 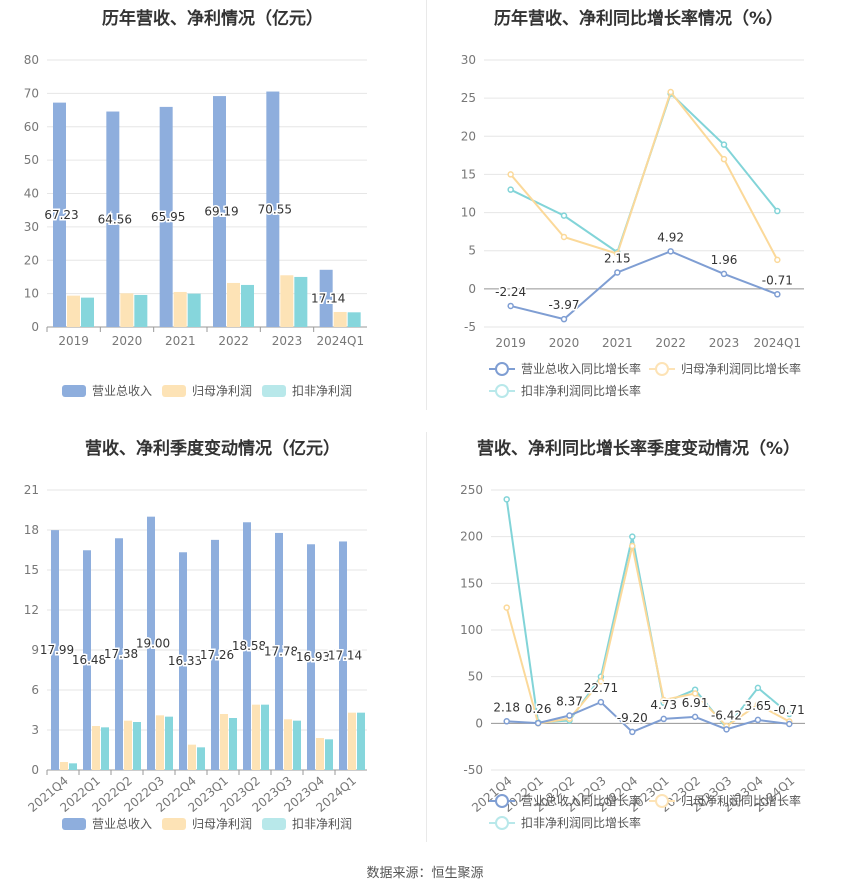 I want to click on y-tick-label: 21, so click(x=31, y=490).